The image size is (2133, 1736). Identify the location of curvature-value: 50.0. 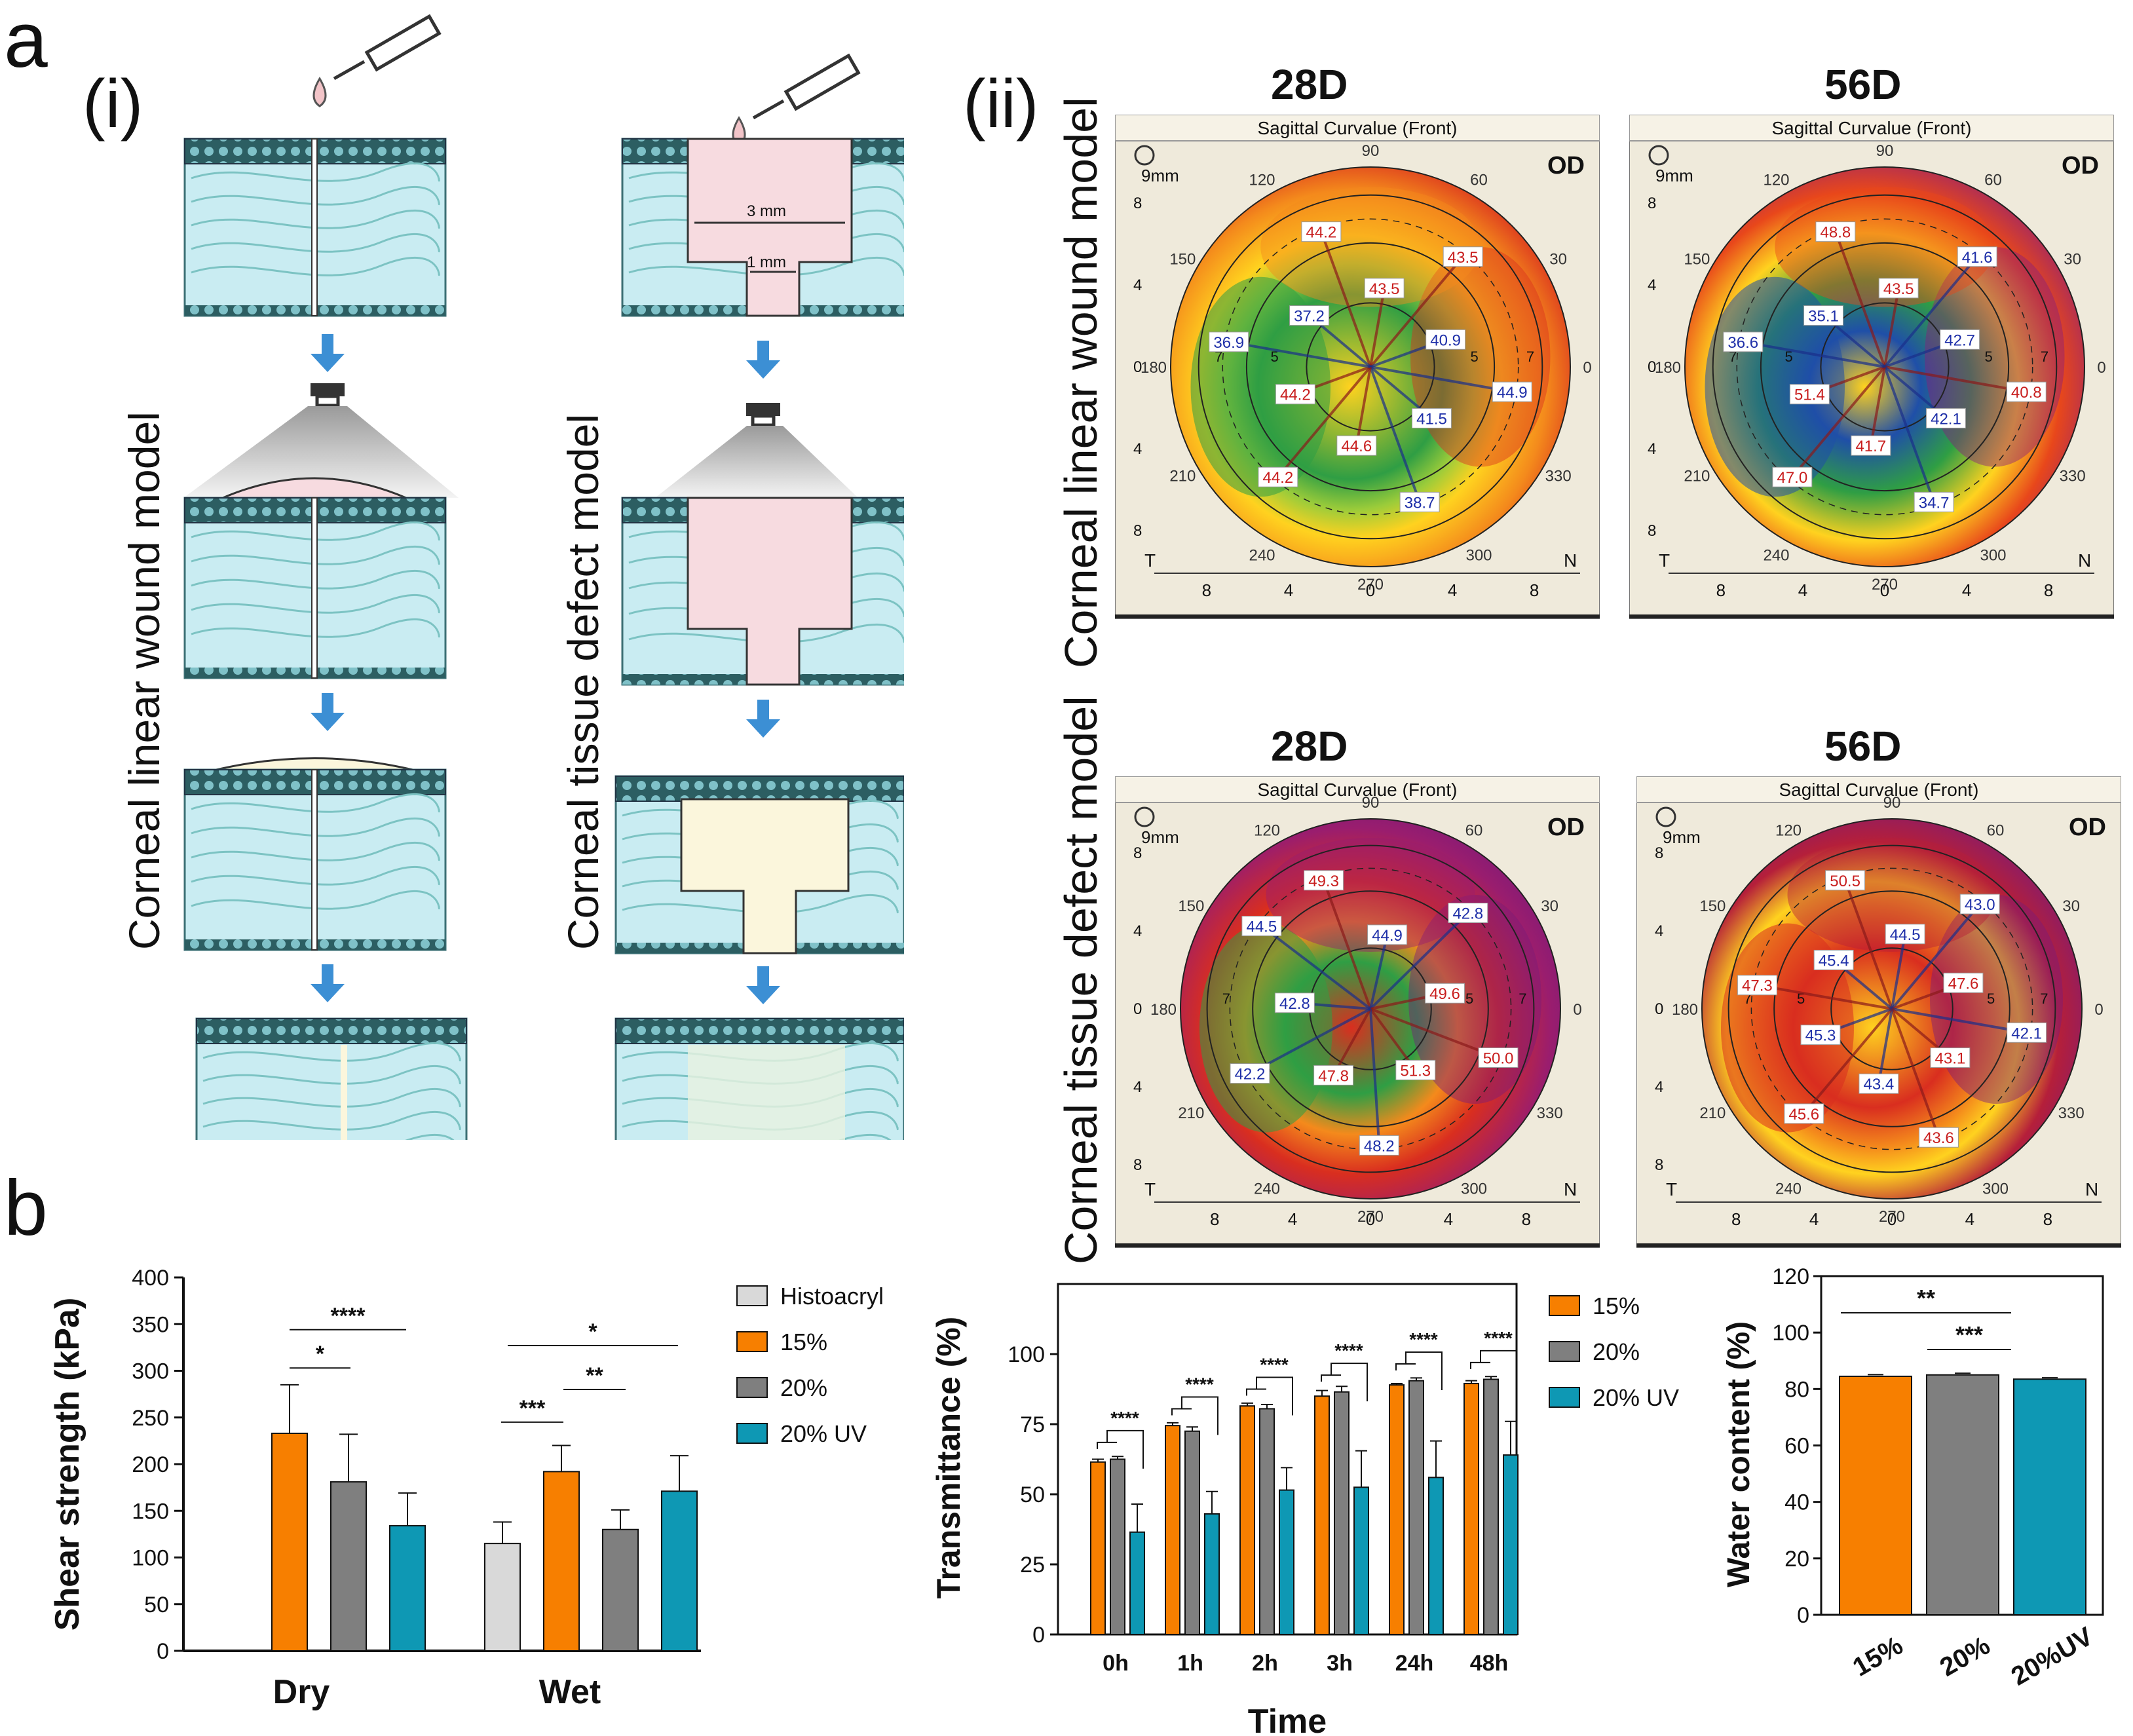
(1498, 1059).